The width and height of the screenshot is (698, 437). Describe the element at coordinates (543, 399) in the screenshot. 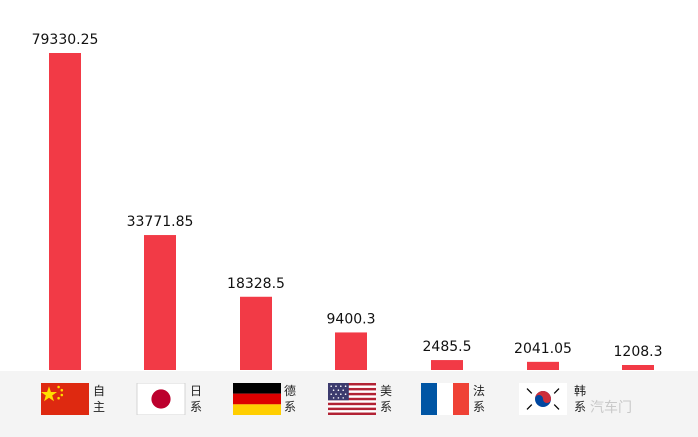

I see `korea-flag-icon` at that location.